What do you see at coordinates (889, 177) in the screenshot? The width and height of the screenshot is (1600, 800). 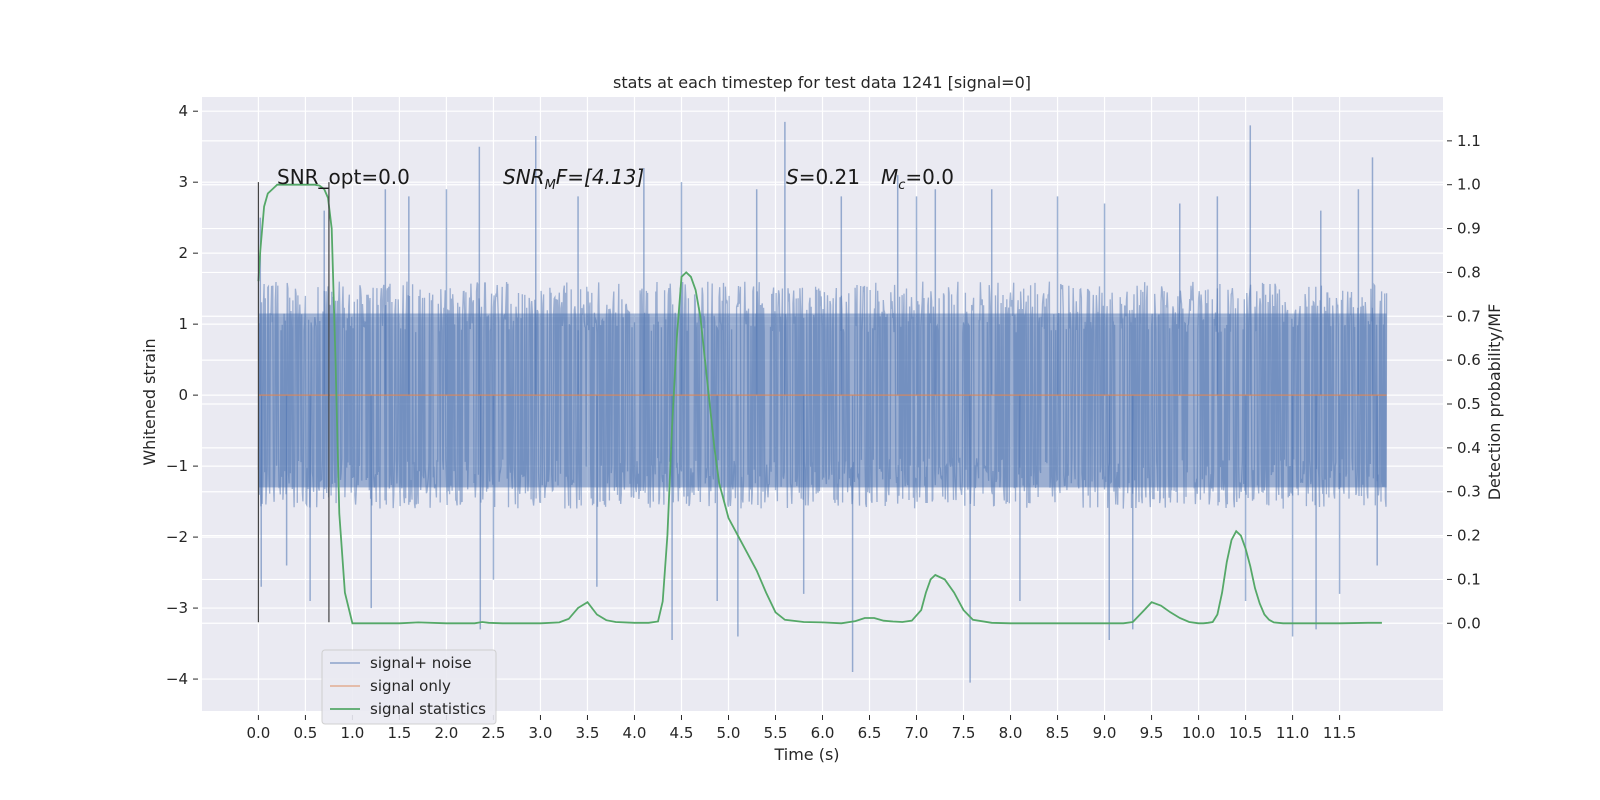 I see `annotation-mc-prefix: M` at bounding box center [889, 177].